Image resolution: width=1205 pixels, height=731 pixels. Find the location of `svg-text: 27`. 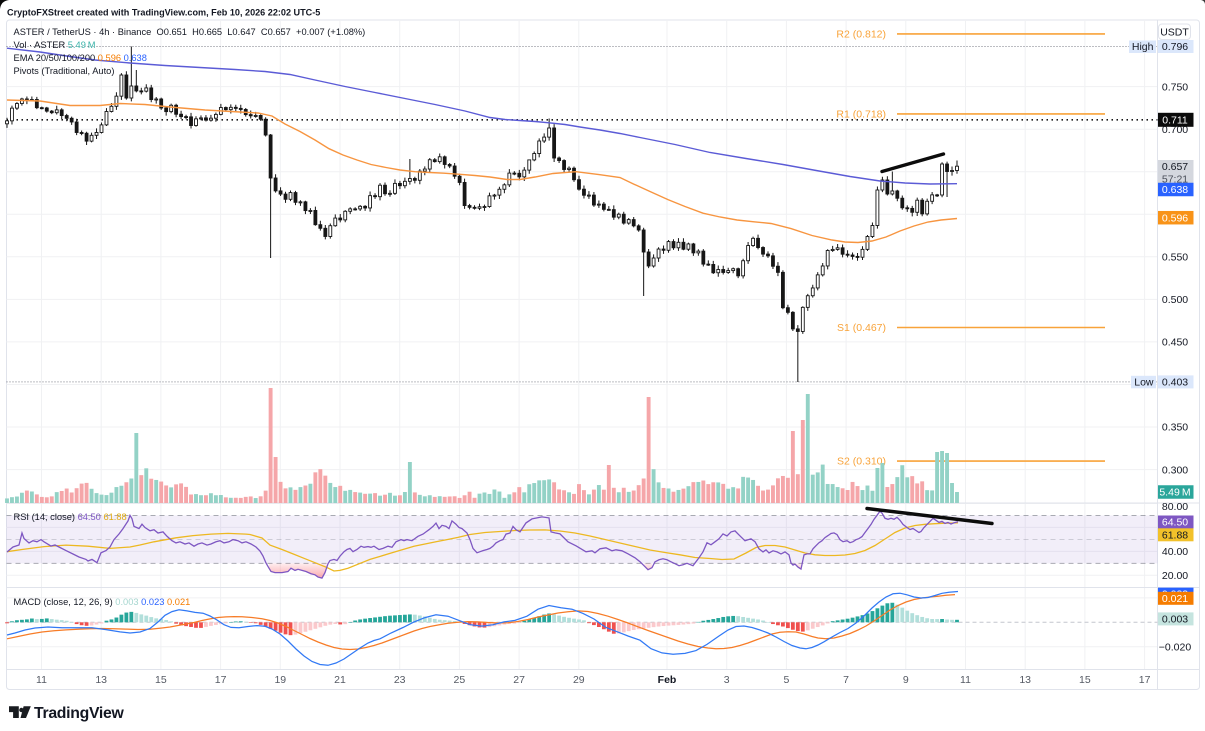

svg-text: 27 is located at coordinates (519, 680).